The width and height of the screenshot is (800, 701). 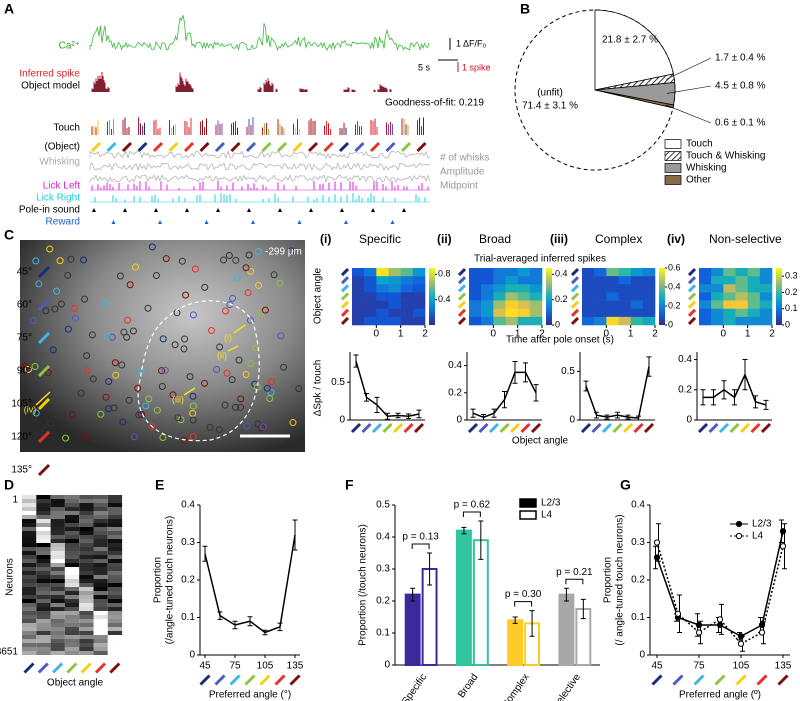 I want to click on x-tick-label: 2, so click(x=772, y=334).